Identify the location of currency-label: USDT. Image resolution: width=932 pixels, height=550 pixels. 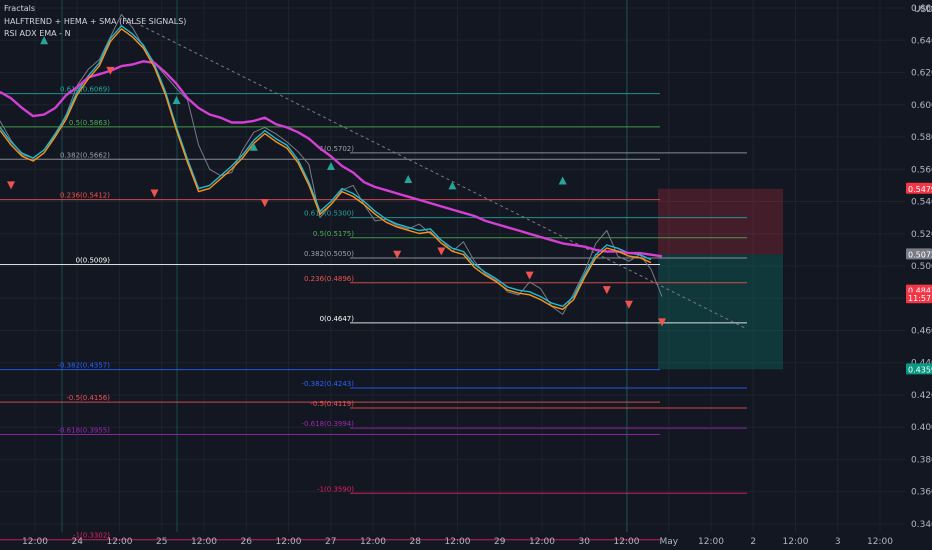
(923, 10).